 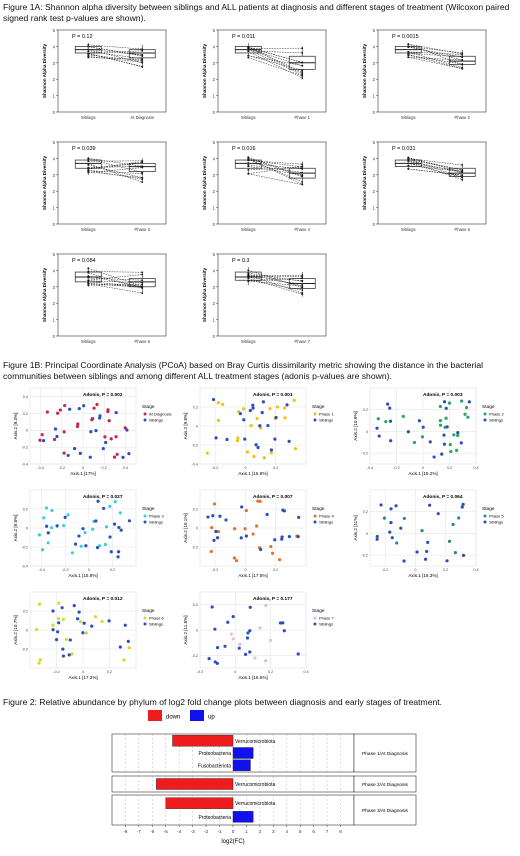 I want to click on legend-title: Stage, so click(x=318, y=407).